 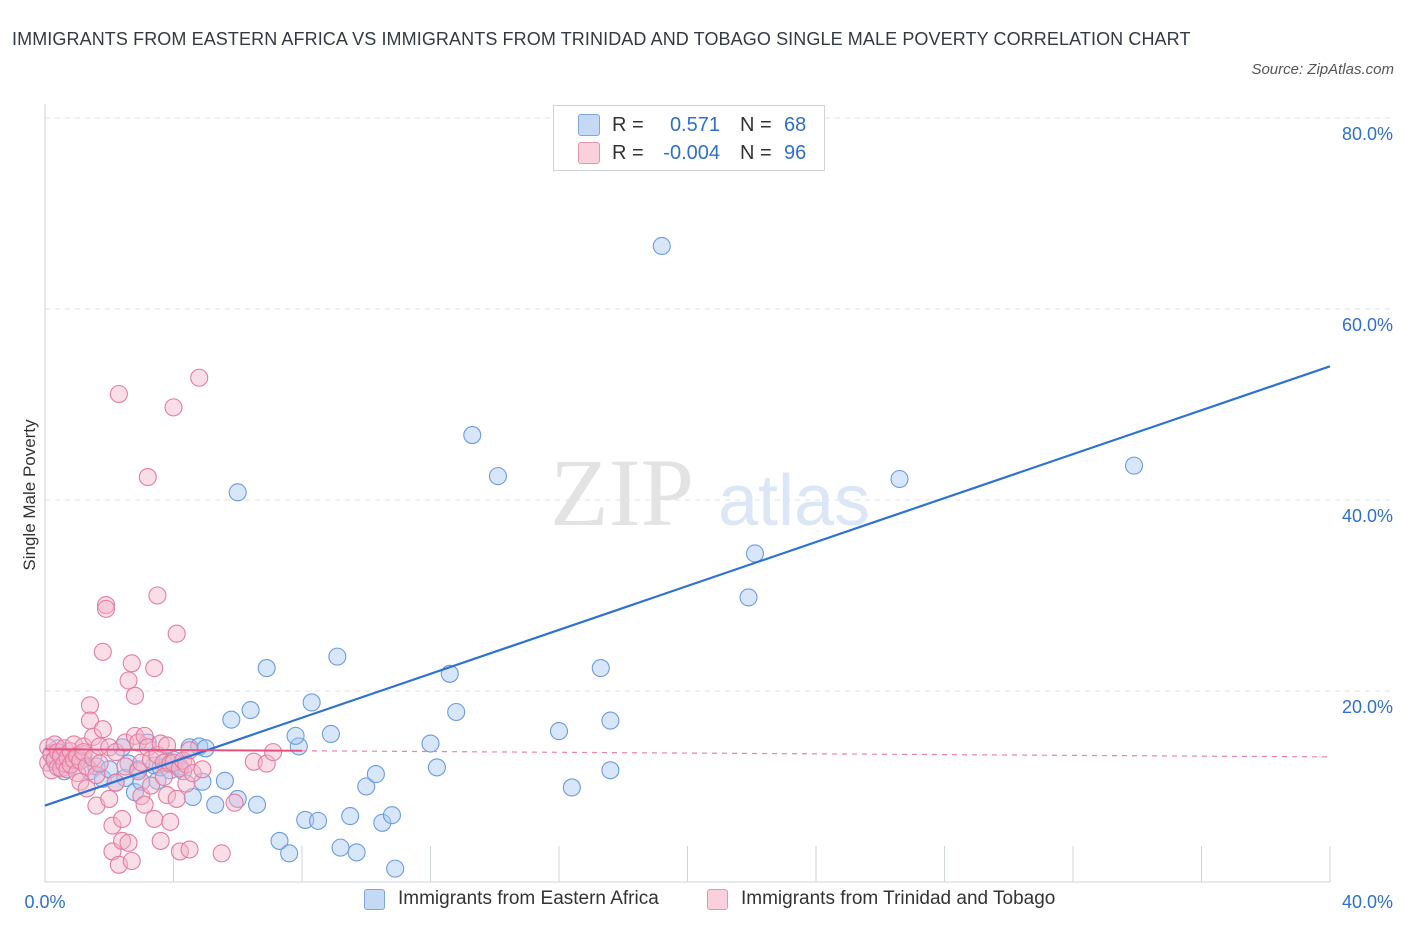 I want to click on legend-item-trinidad-tobago: Immigrants from Trinidad and Tobago, so click(x=881, y=899).